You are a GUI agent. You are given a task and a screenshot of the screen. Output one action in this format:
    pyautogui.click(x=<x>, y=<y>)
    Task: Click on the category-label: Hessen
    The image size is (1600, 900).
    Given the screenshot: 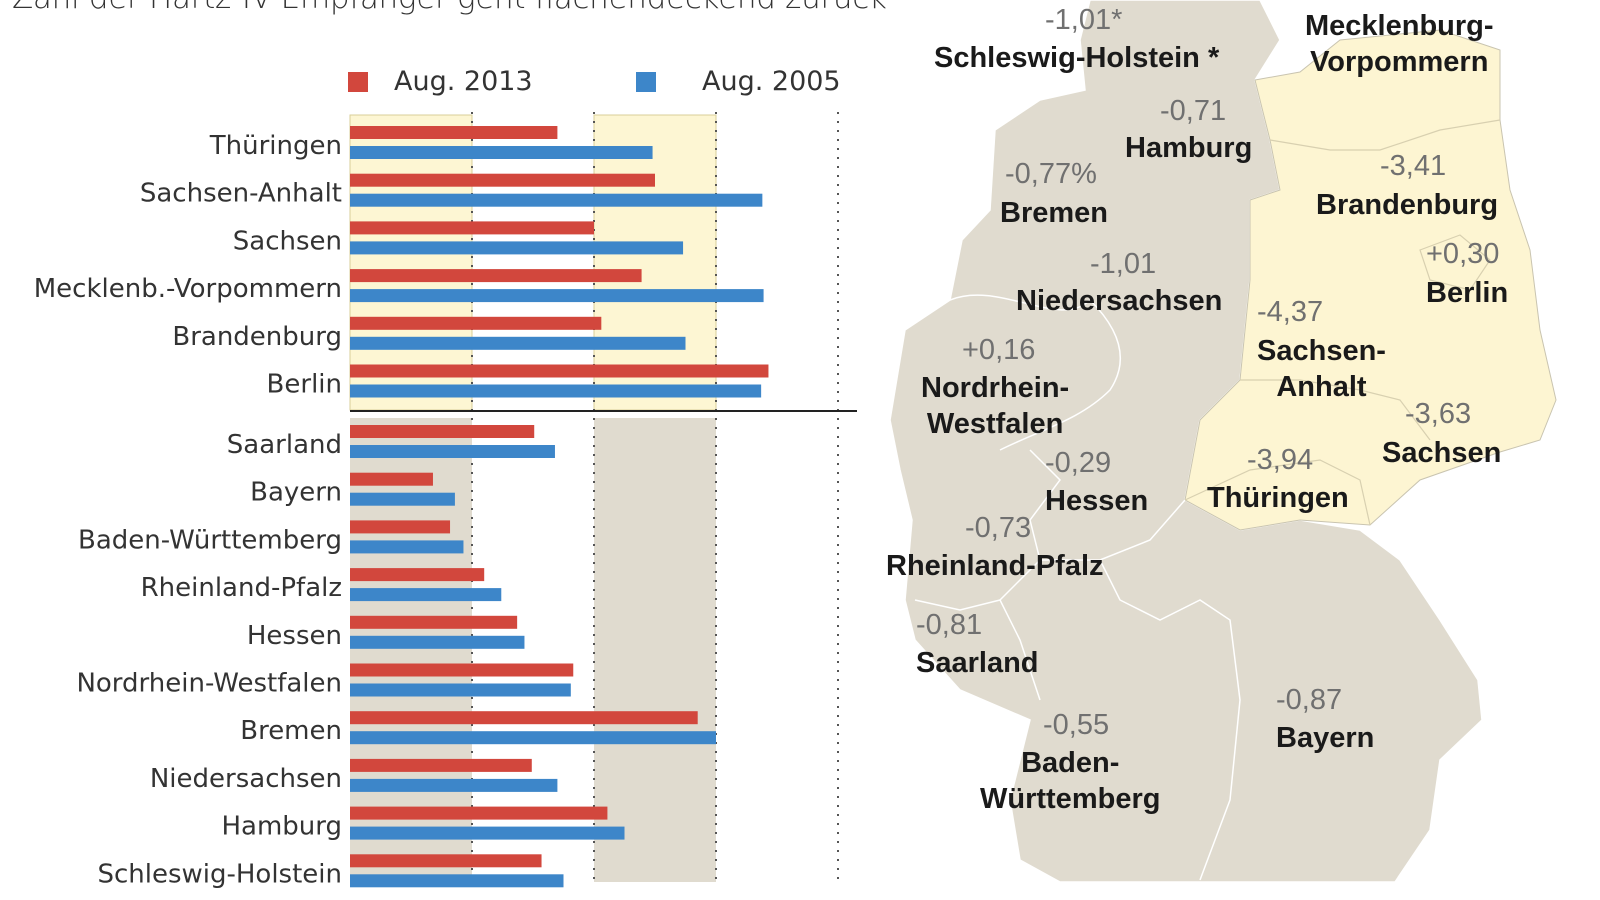 What is the action you would take?
    pyautogui.click(x=294, y=636)
    